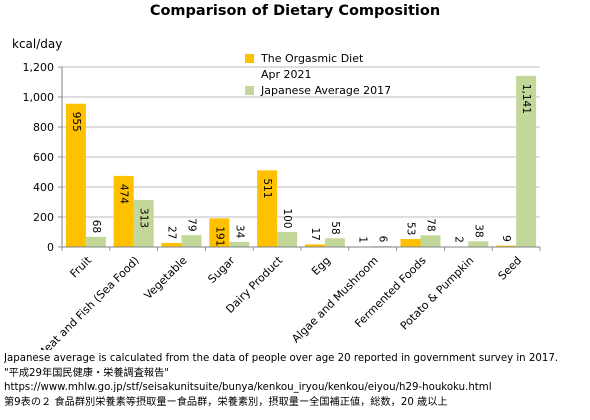 This screenshot has width=590, height=420. I want to click on data-label: 1, so click(363, 239).